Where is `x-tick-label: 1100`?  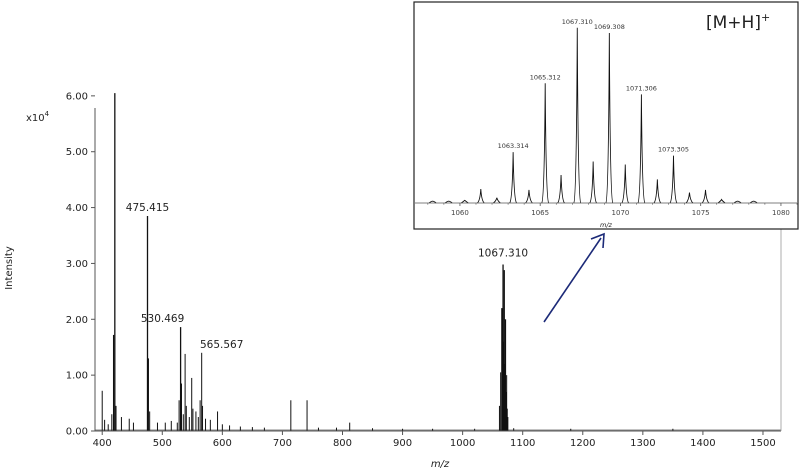
x-tick-label: 1100 is located at coordinates (522, 443).